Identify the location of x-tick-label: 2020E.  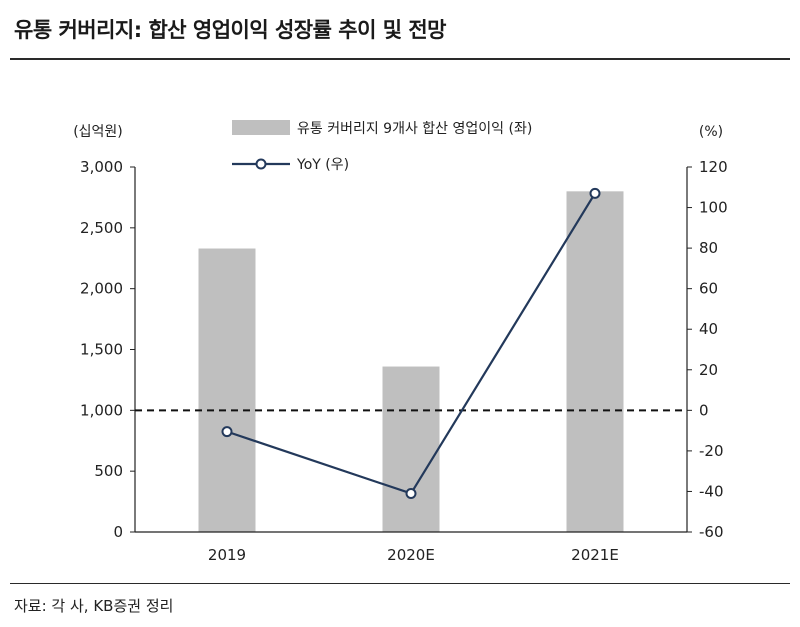
(411, 555).